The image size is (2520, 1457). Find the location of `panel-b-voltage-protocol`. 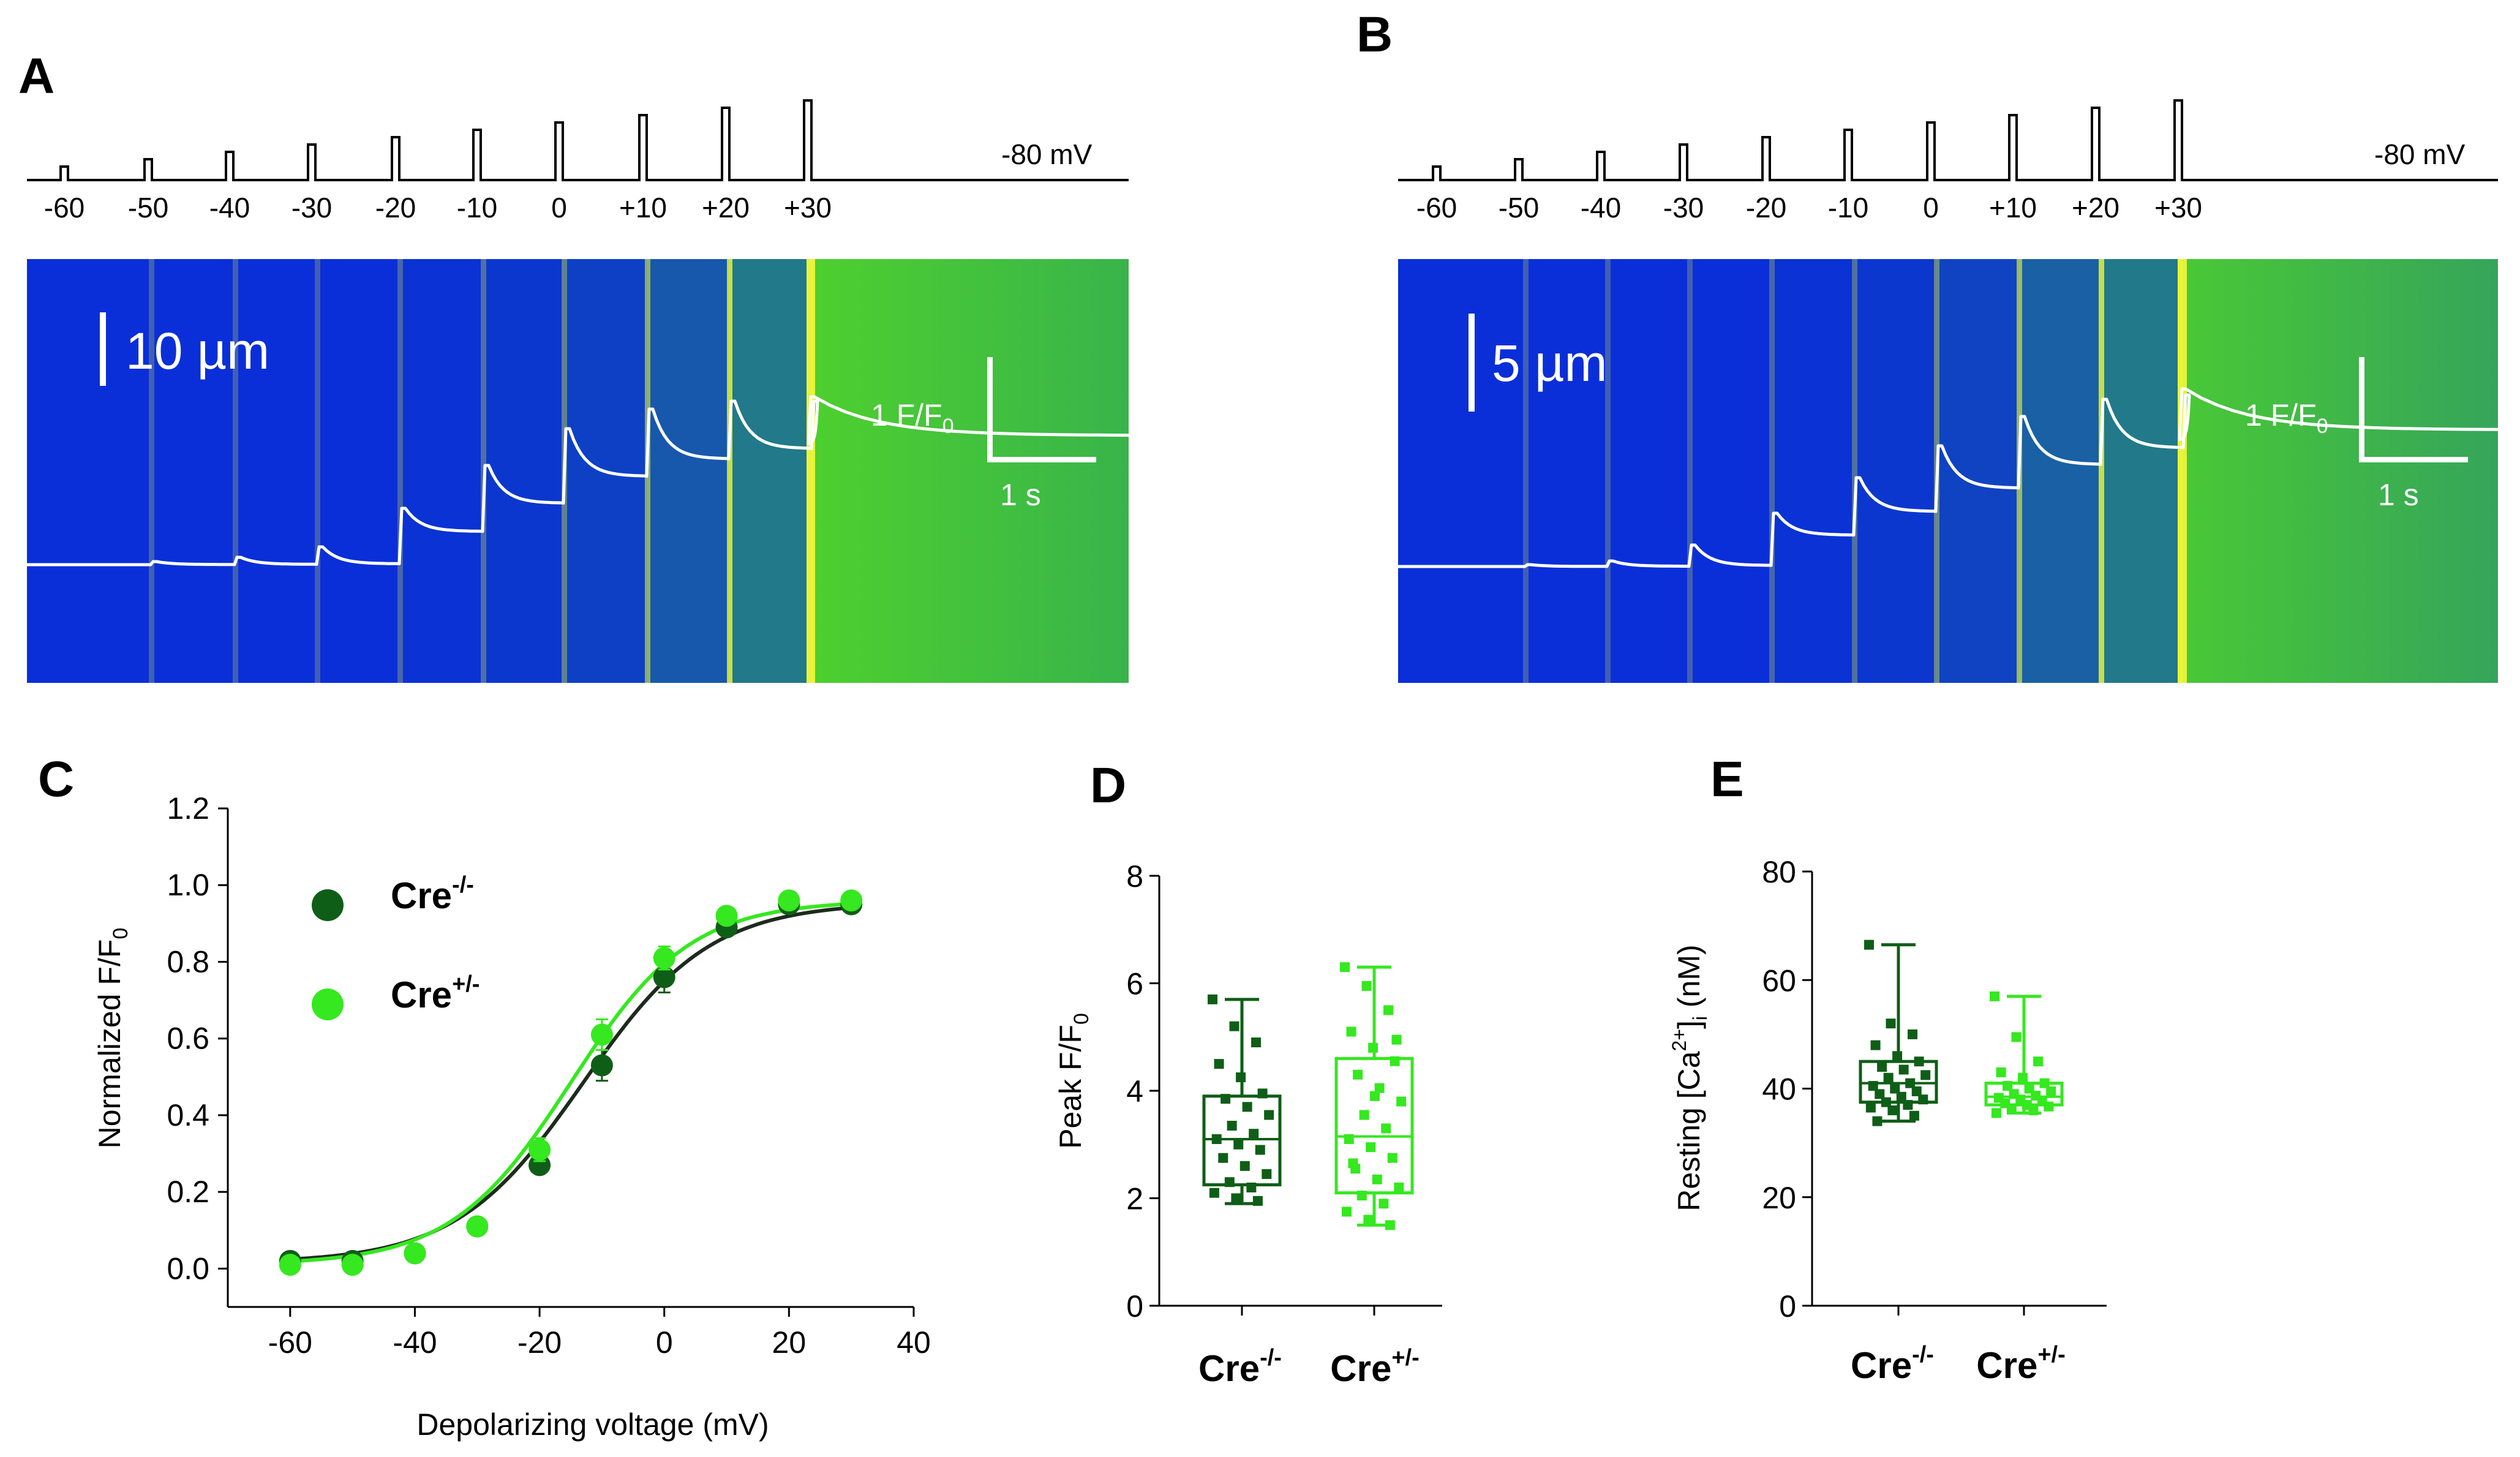

panel-b-voltage-protocol is located at coordinates (1948, 140).